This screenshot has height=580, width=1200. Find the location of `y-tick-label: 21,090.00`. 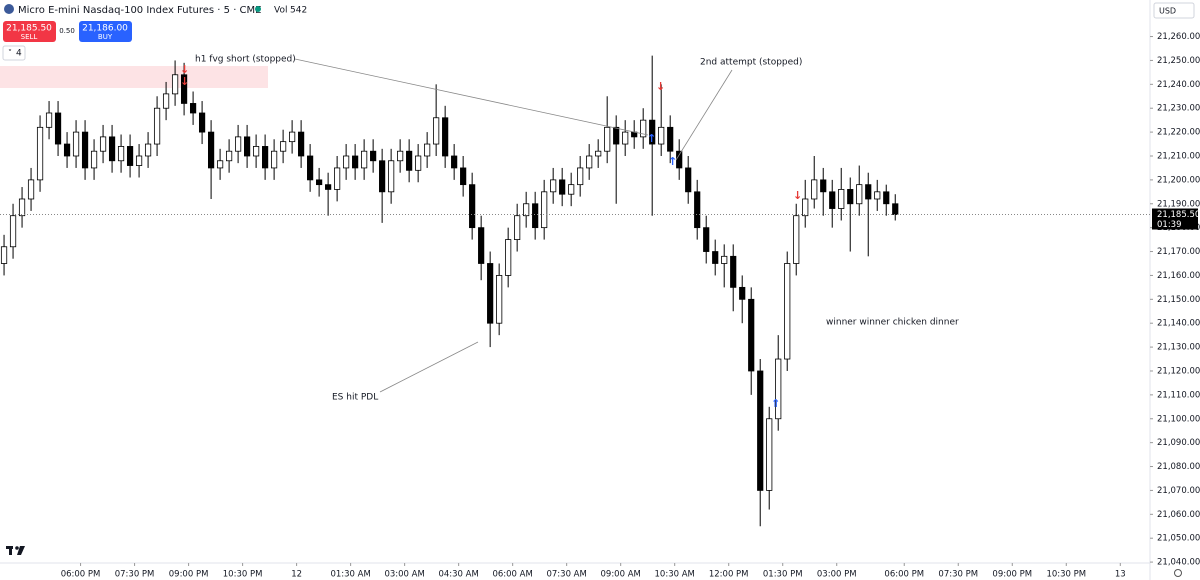

y-tick-label: 21,090.00 is located at coordinates (1178, 443).